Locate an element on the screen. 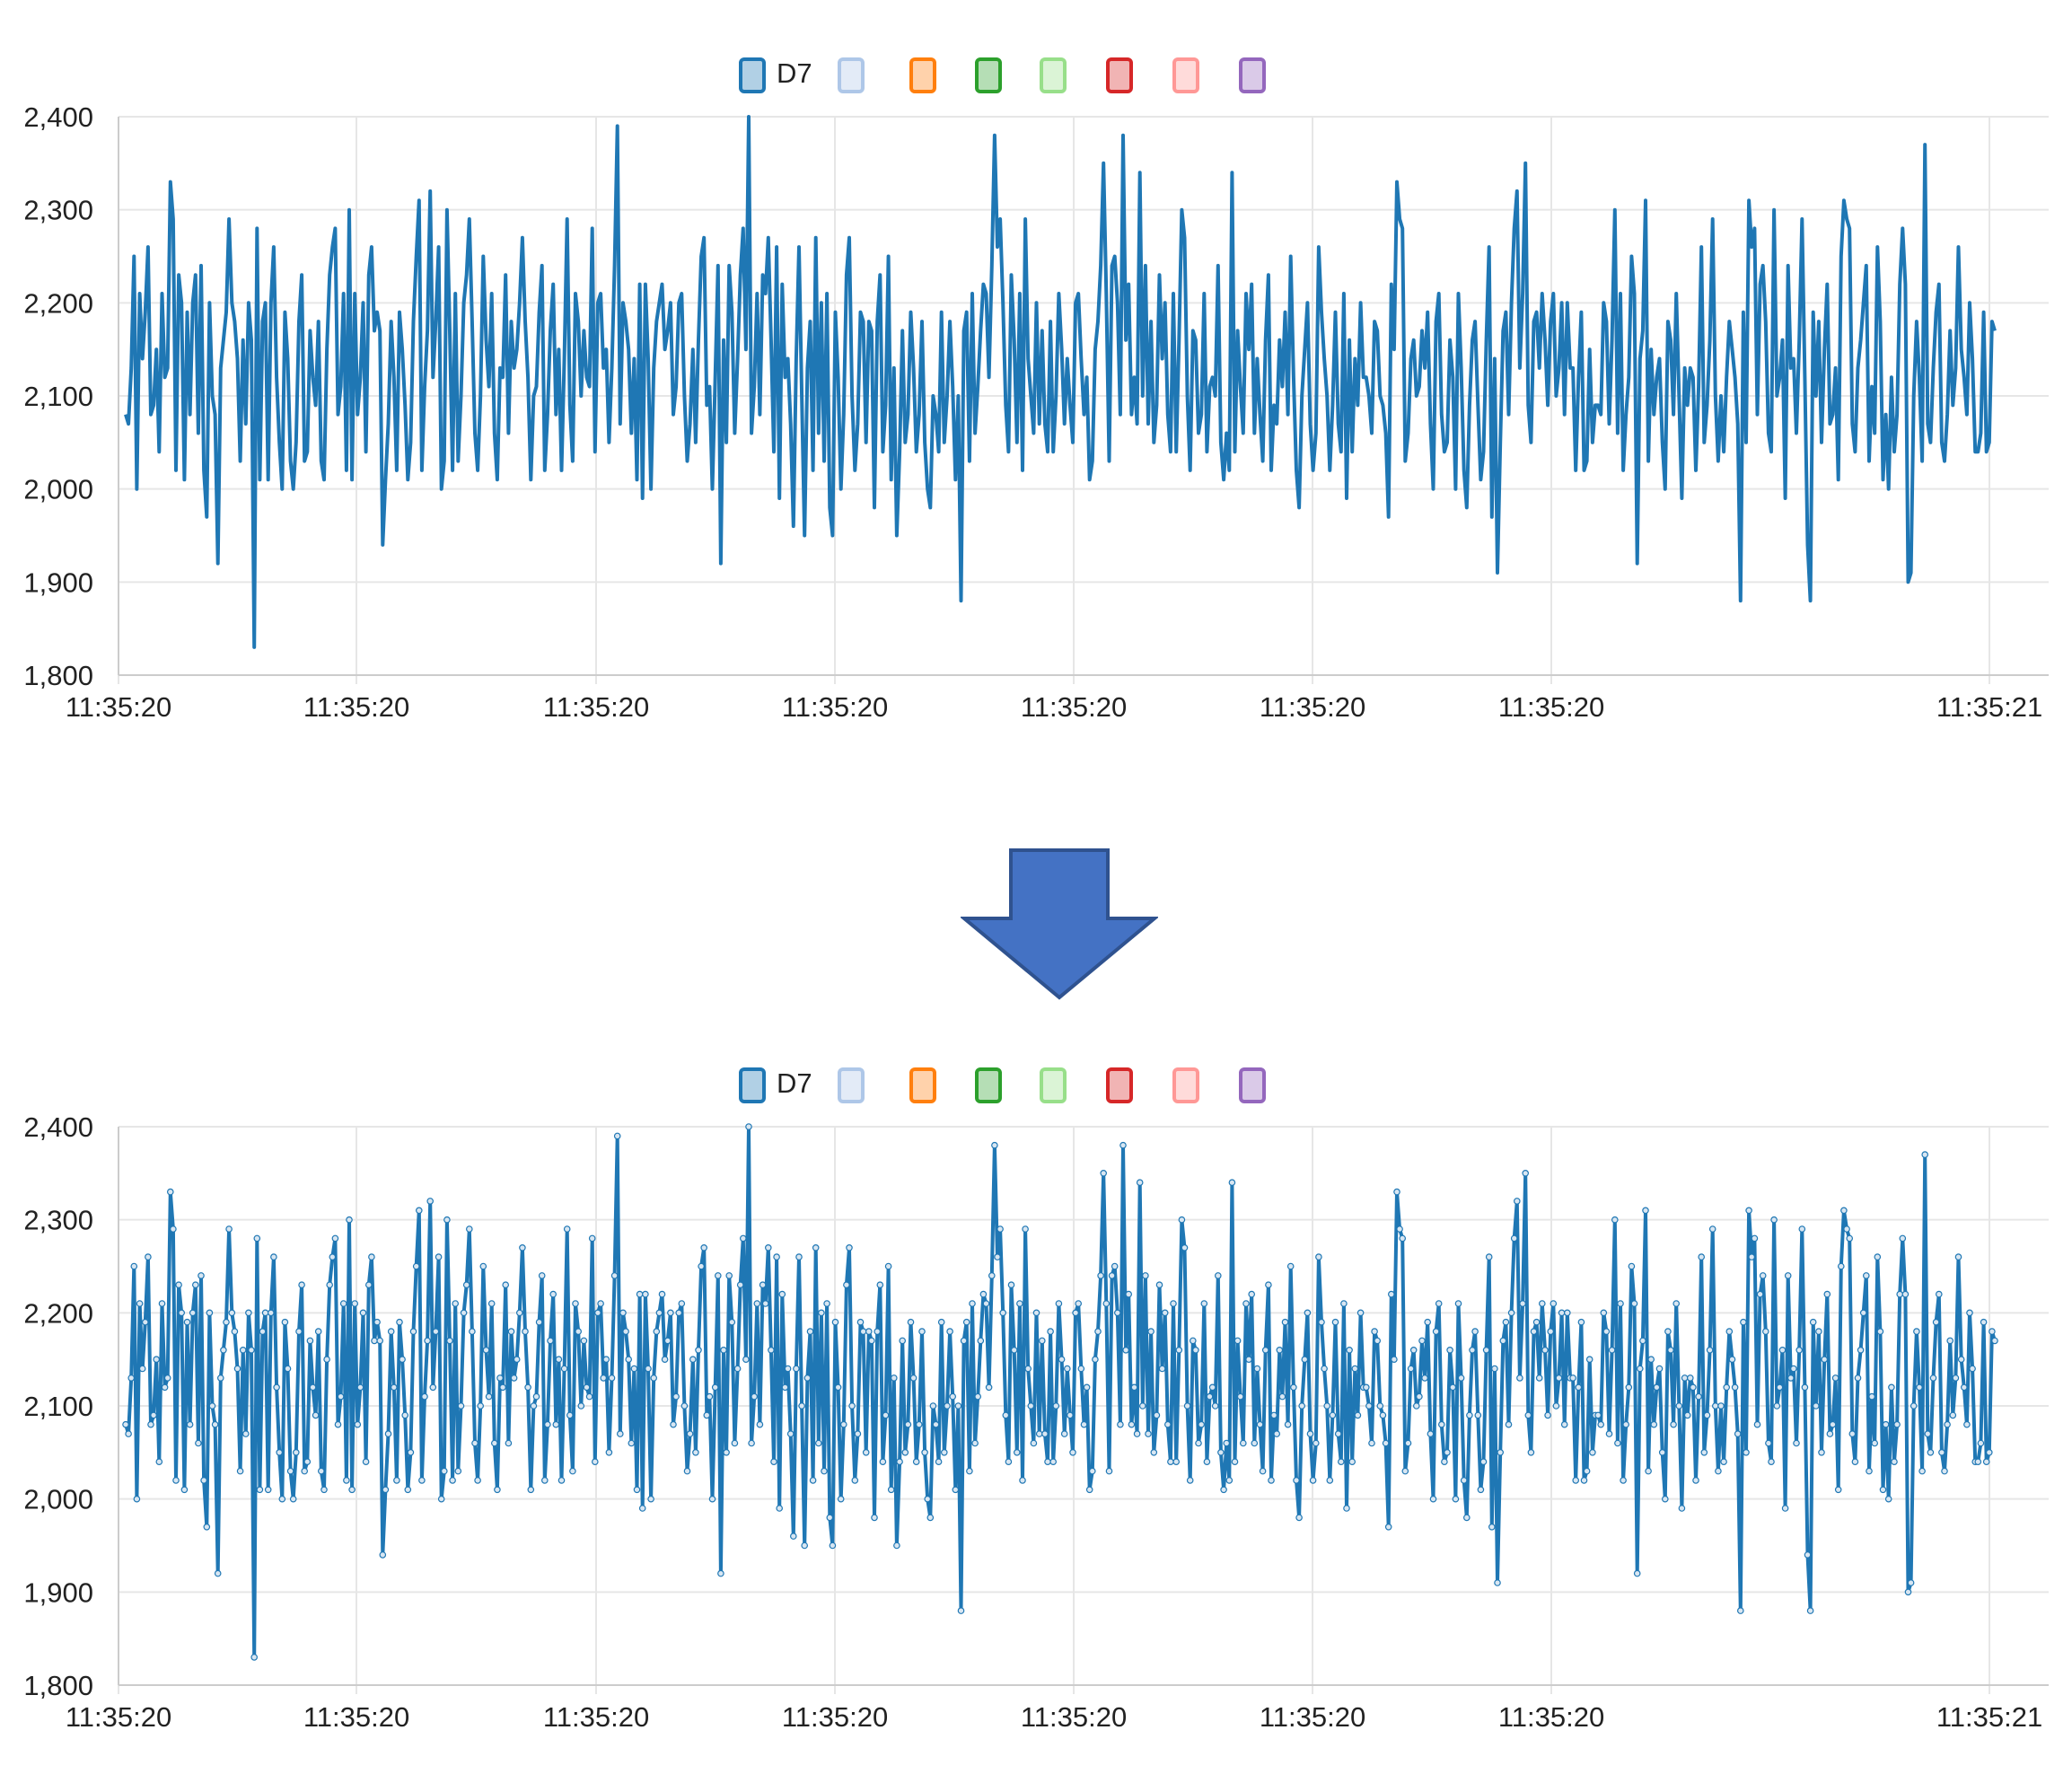 This screenshot has height=1774, width=2072. top-x-tick-label: 11:35:20 is located at coordinates (119, 707).